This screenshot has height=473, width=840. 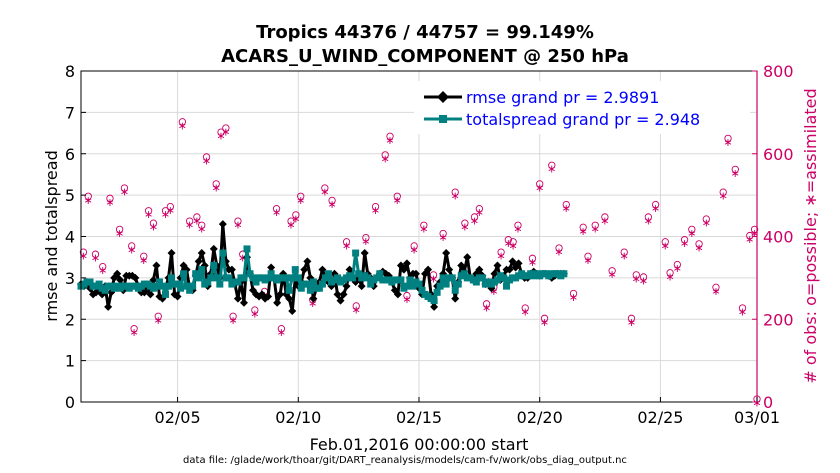 I want to click on series-lines, so click(x=322, y=267).